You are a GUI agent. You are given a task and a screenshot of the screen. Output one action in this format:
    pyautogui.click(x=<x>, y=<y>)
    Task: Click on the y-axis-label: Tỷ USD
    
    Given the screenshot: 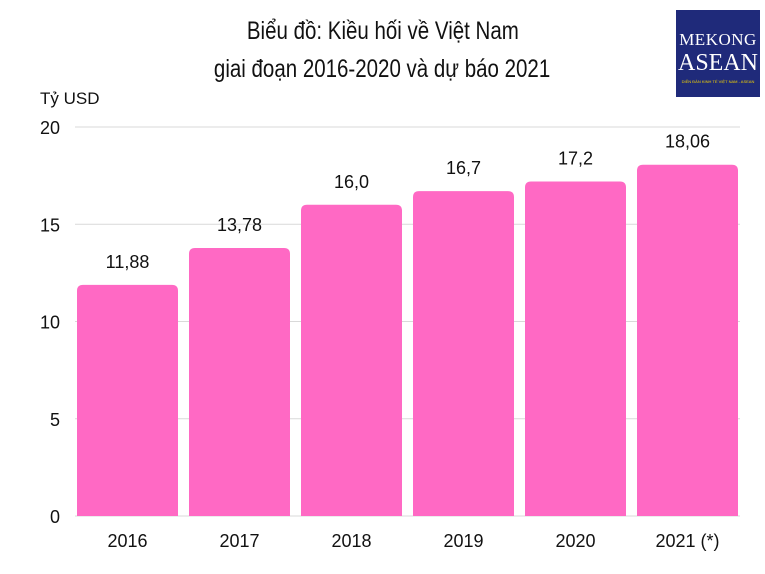 What is the action you would take?
    pyautogui.click(x=70, y=98)
    